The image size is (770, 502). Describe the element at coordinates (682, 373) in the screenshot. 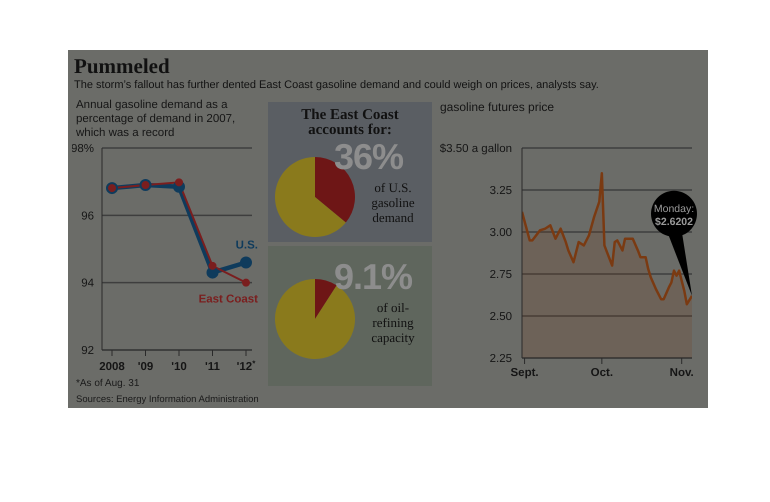

I see `x-tick-label: Nov.` at that location.